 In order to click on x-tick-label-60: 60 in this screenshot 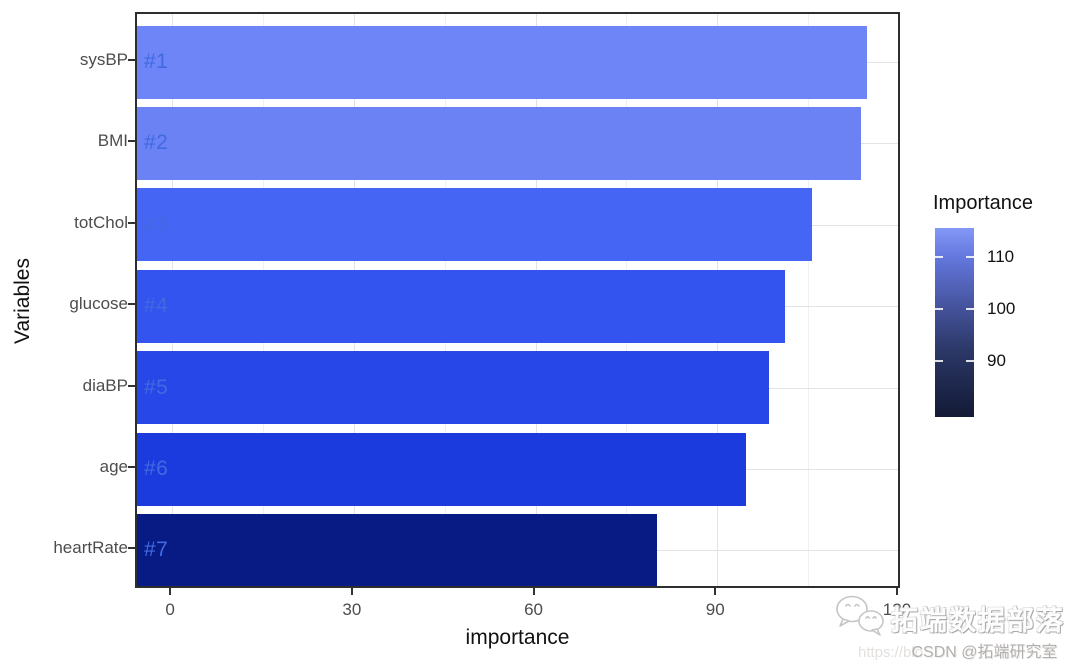, I will do `click(533, 609)`.